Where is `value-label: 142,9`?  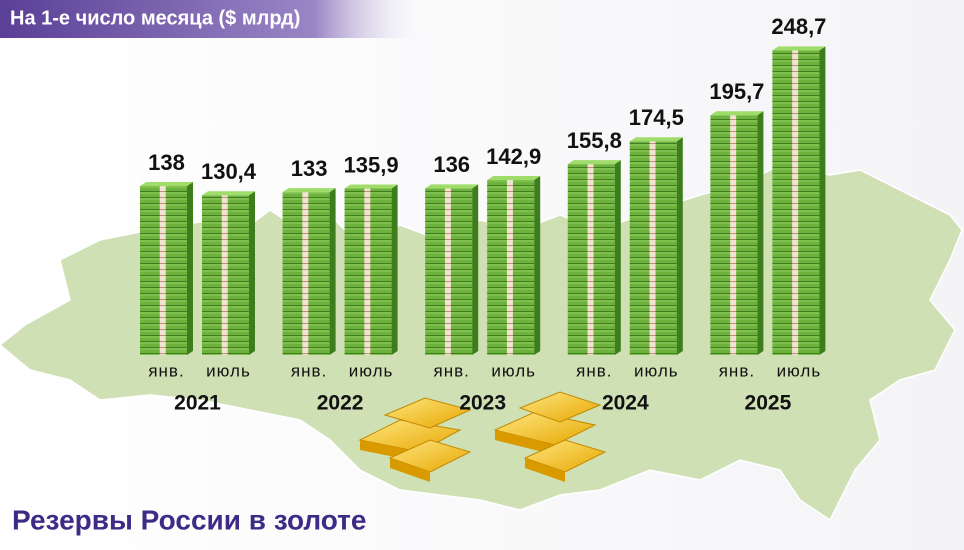
value-label: 142,9 is located at coordinates (513, 156).